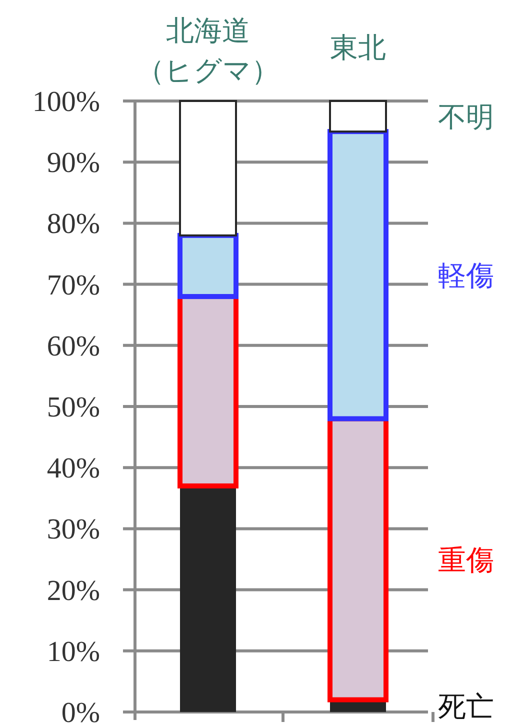 Image resolution: width=515 pixels, height=727 pixels. I want to click on series-label: 死亡, so click(466, 706).